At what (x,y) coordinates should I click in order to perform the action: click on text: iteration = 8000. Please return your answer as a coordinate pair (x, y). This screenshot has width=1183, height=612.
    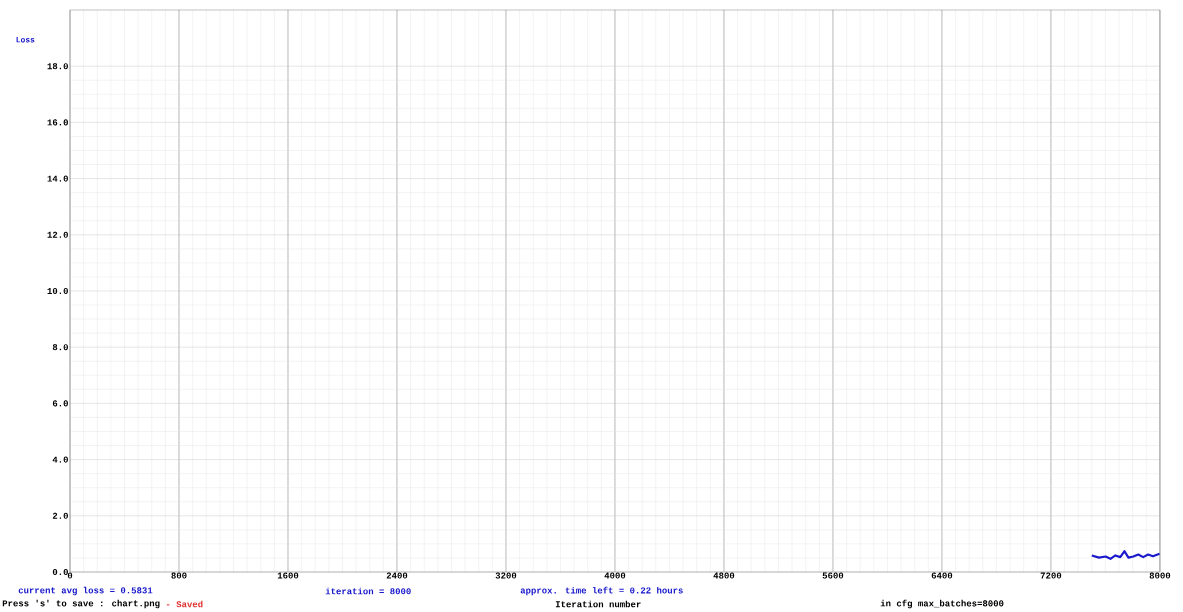
    Looking at the image, I should click on (368, 591).